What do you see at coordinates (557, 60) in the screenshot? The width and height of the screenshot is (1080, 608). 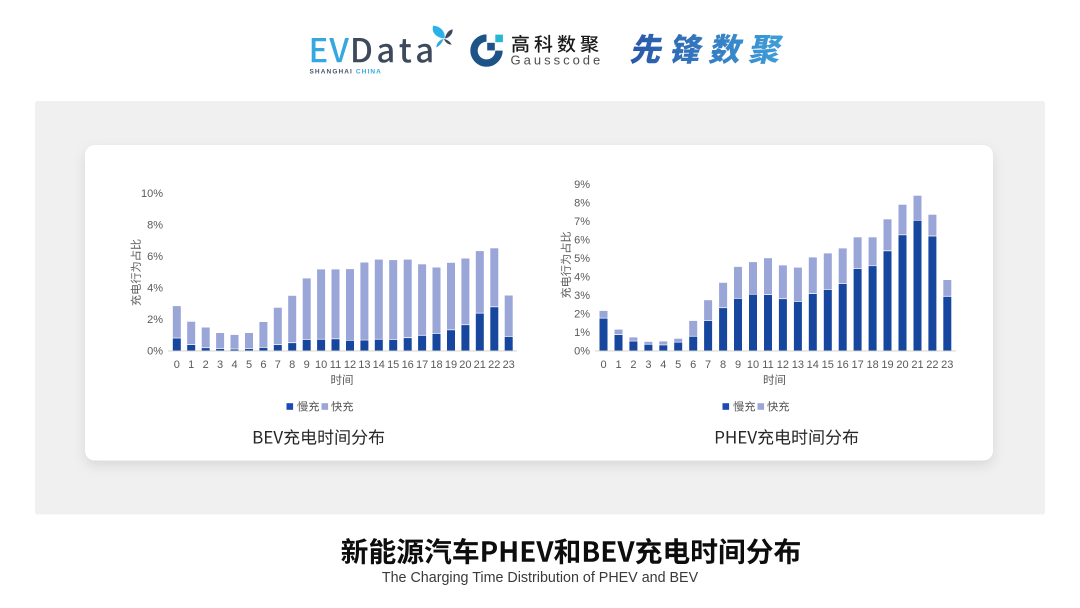 I see `svg-text: Gausscode` at bounding box center [557, 60].